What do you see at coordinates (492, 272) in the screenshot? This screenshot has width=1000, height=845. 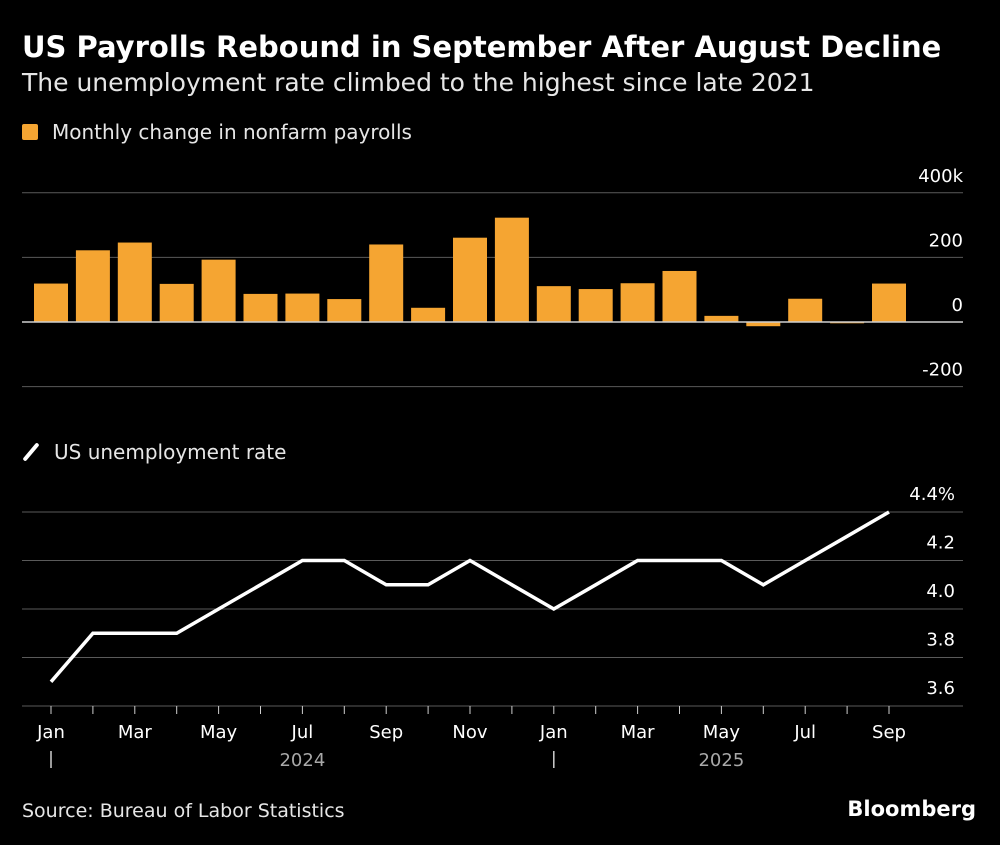 I see `bar-series` at bounding box center [492, 272].